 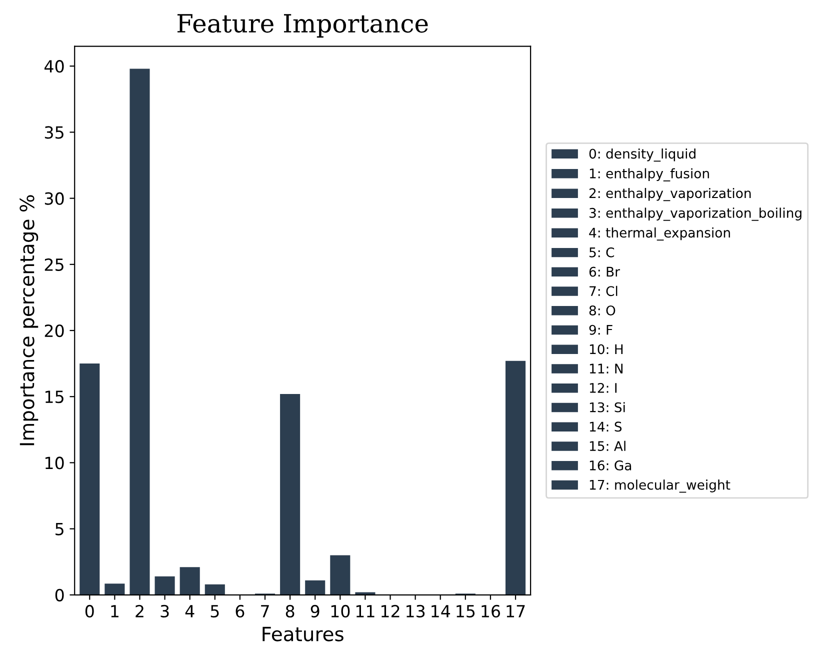 What do you see at coordinates (696, 214) in the screenshot?
I see `legend-label: 3: enthalpy_vaporization_boiling` at bounding box center [696, 214].